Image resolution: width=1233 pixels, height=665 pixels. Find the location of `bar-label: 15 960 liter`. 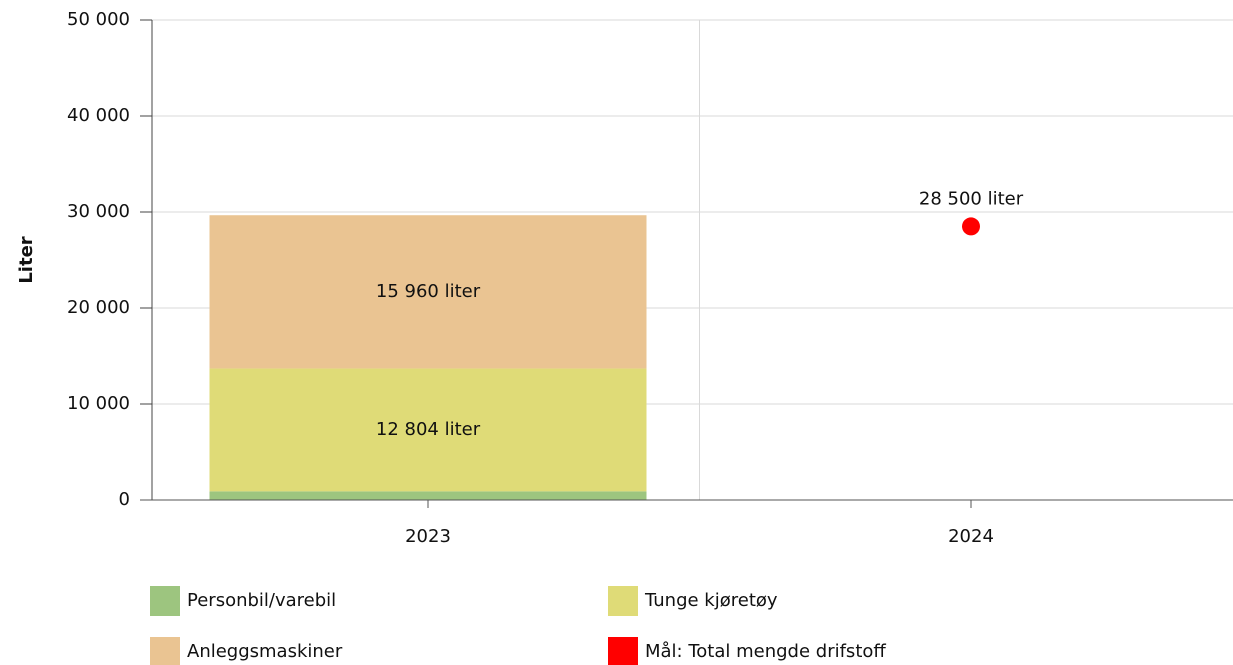

bar-label: 15 960 liter is located at coordinates (428, 291).